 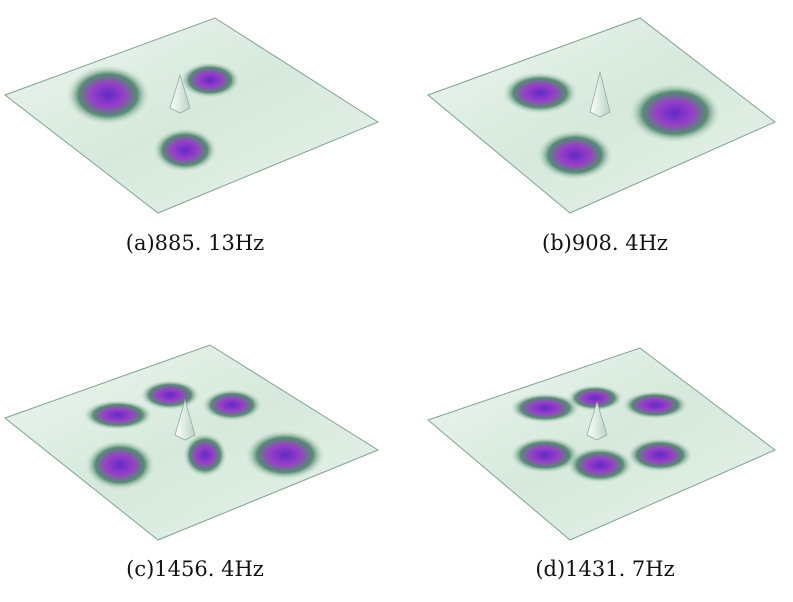 What do you see at coordinates (604, 569) in the screenshot?
I see `caption: (d)1431. 7Hz` at bounding box center [604, 569].